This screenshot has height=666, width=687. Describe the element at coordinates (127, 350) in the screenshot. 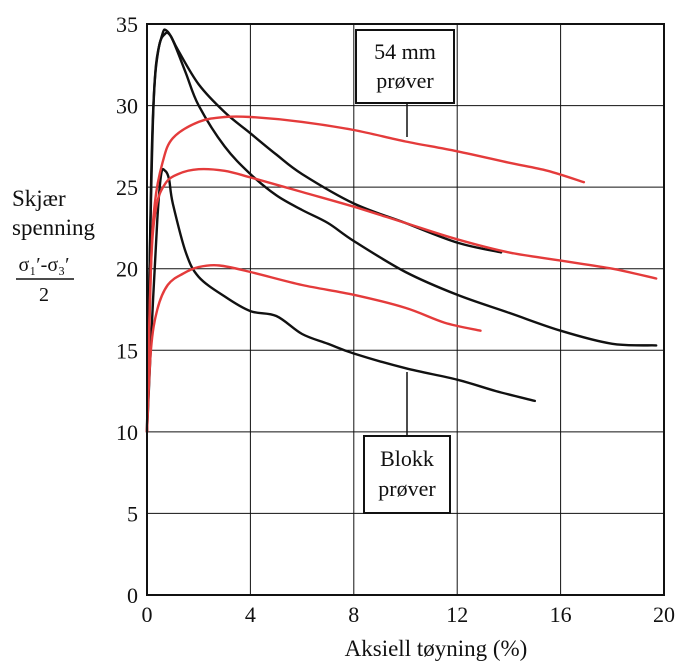

I see `y-tick-label: 15` at that location.